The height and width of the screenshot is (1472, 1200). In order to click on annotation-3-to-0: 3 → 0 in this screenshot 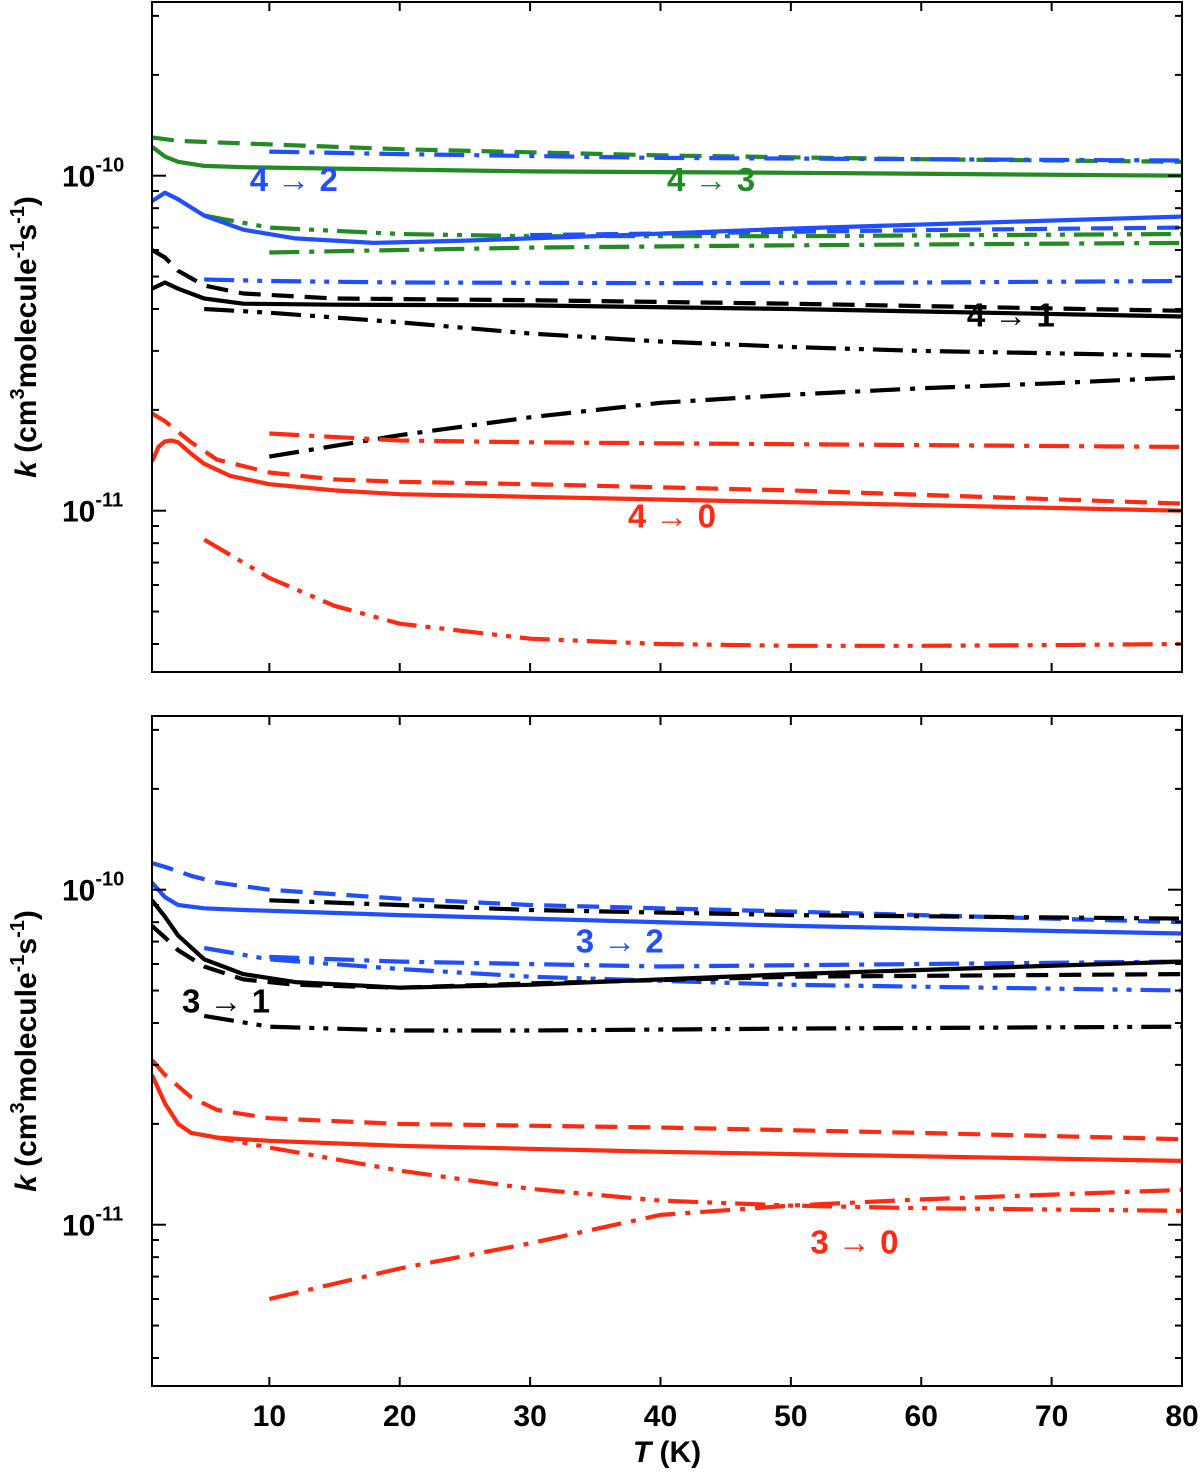, I will do `click(854, 1242)`.